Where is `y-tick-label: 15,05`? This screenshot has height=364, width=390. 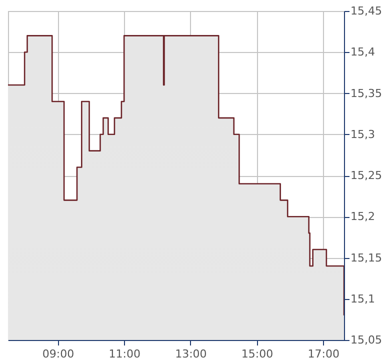
y-tick-label: 15,05 is located at coordinates (366, 340).